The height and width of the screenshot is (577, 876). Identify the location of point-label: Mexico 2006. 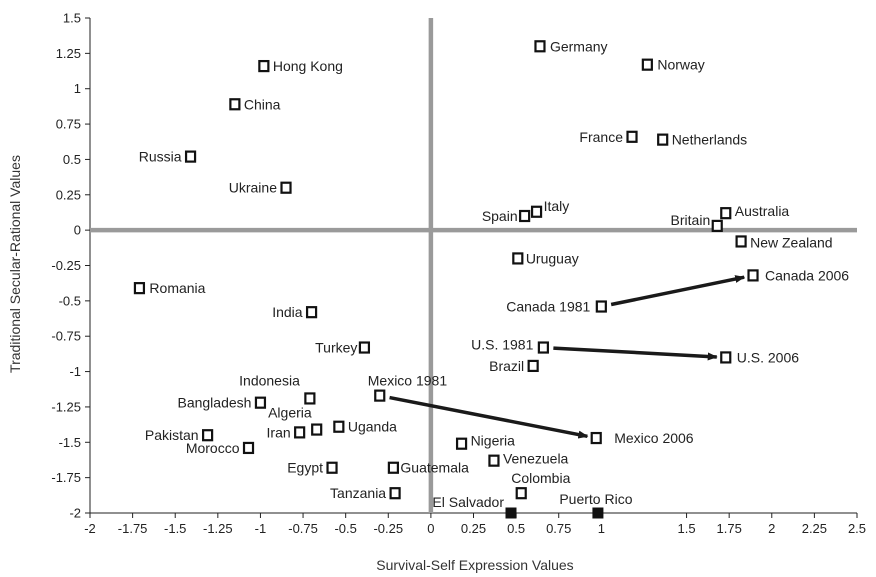
(654, 438).